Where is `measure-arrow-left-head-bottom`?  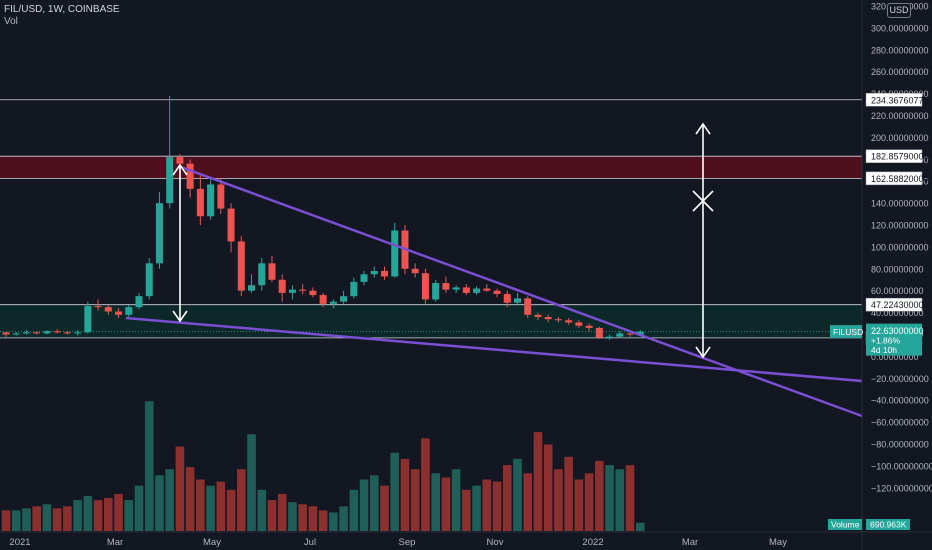
measure-arrow-left-head-bottom is located at coordinates (180, 316).